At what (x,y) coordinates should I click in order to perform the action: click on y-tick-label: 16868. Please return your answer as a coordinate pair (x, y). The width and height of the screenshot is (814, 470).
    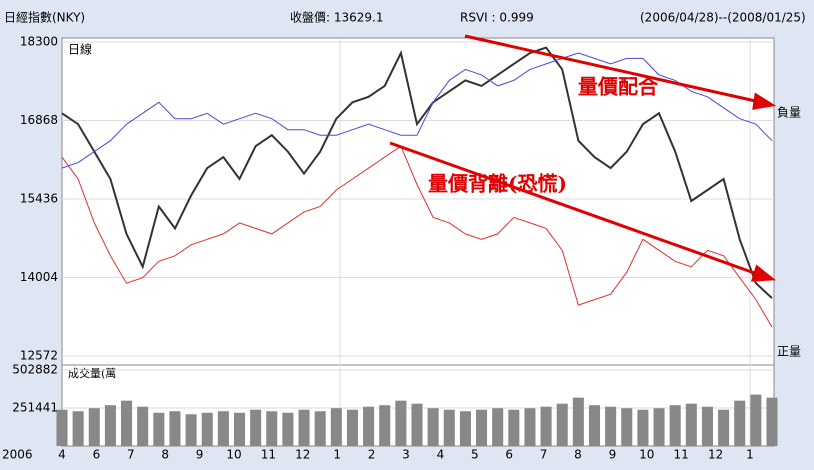
    Looking at the image, I should click on (39, 120).